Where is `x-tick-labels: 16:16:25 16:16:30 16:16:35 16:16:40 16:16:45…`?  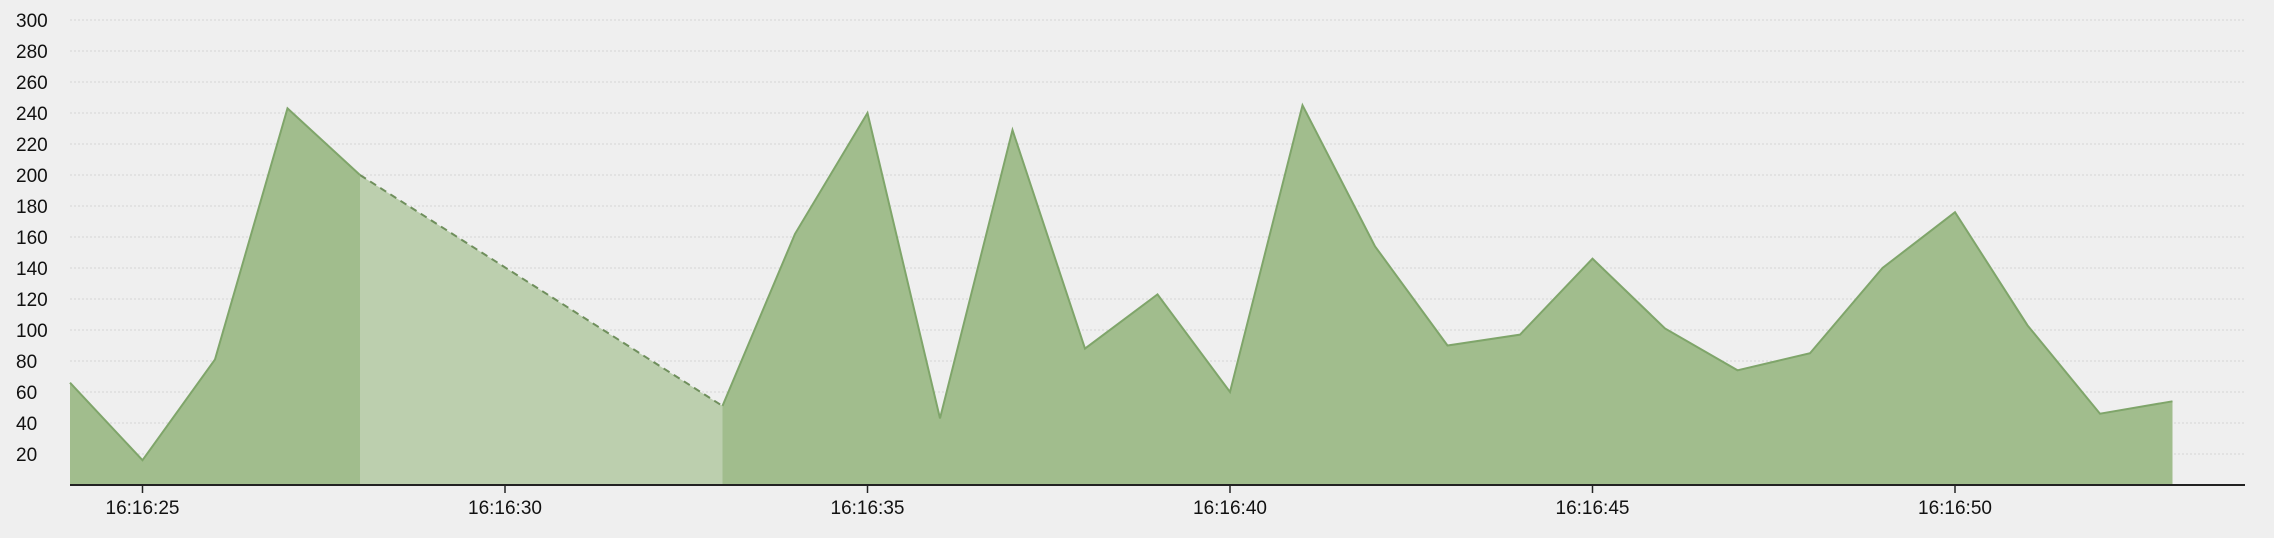 x-tick-labels: 16:16:25 16:16:30 16:16:35 16:16:40 16:16:45… is located at coordinates (1049, 508).